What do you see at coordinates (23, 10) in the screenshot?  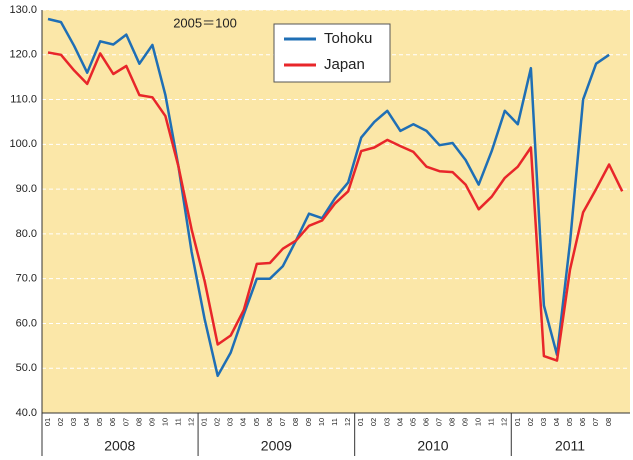 I see `y-tick-label: 130.0` at bounding box center [23, 10].